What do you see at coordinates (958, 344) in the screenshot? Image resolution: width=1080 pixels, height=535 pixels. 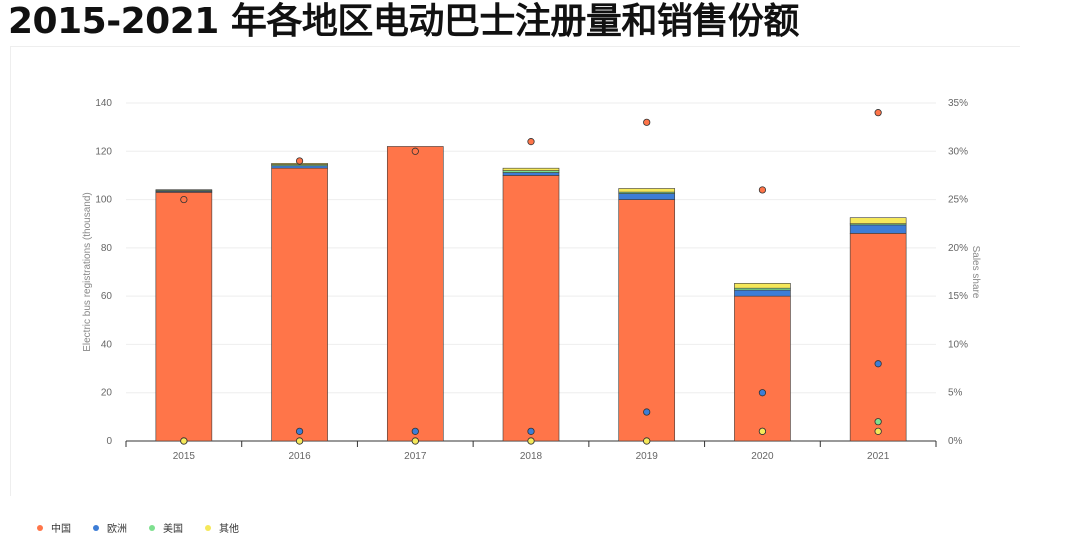 I see `y2-tick-label: 10%` at bounding box center [958, 344].